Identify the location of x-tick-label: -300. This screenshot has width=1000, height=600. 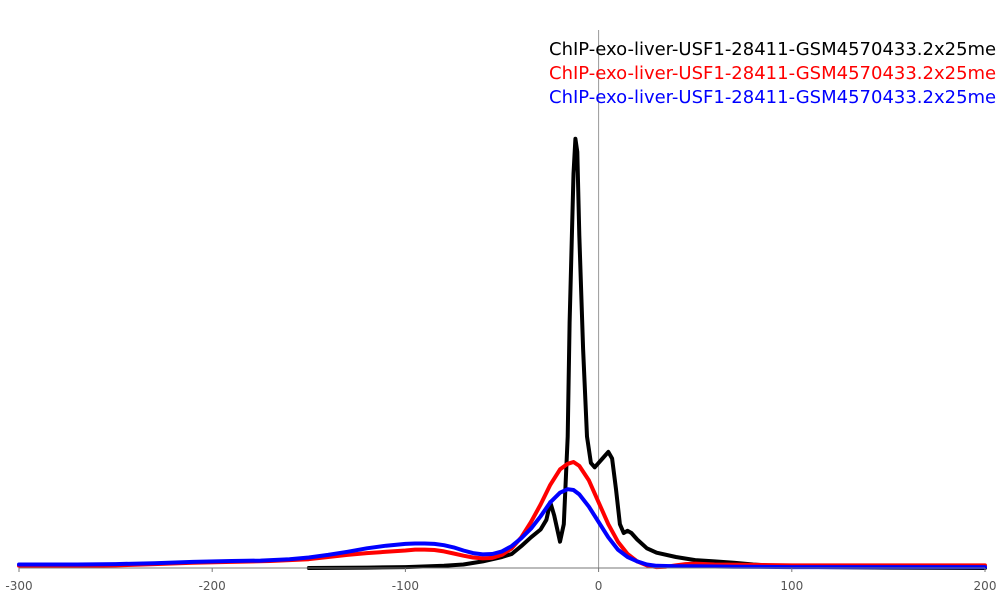
(18, 586).